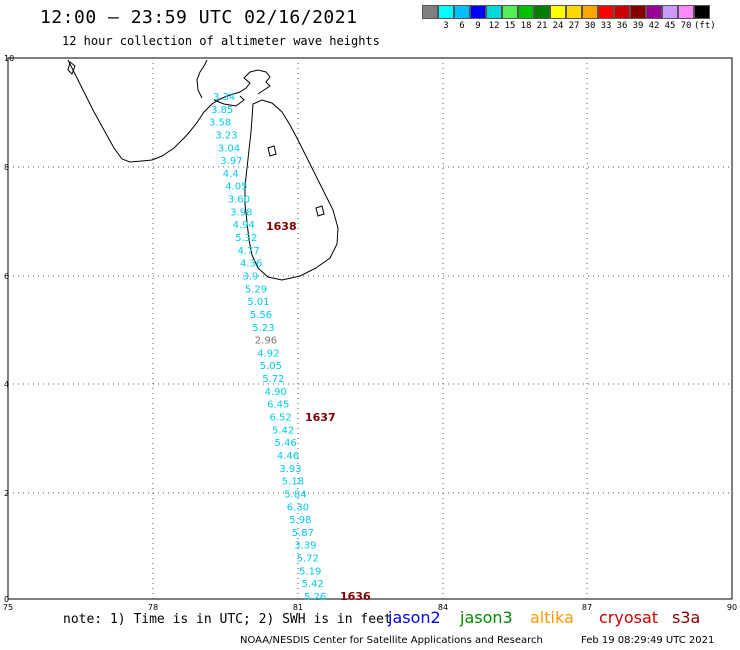 Image resolution: width=740 pixels, height=650 pixels. Describe the element at coordinates (648, 640) in the screenshot. I see `generated-timestamp: Feb 19 08:29:49 UTC 2021` at that location.